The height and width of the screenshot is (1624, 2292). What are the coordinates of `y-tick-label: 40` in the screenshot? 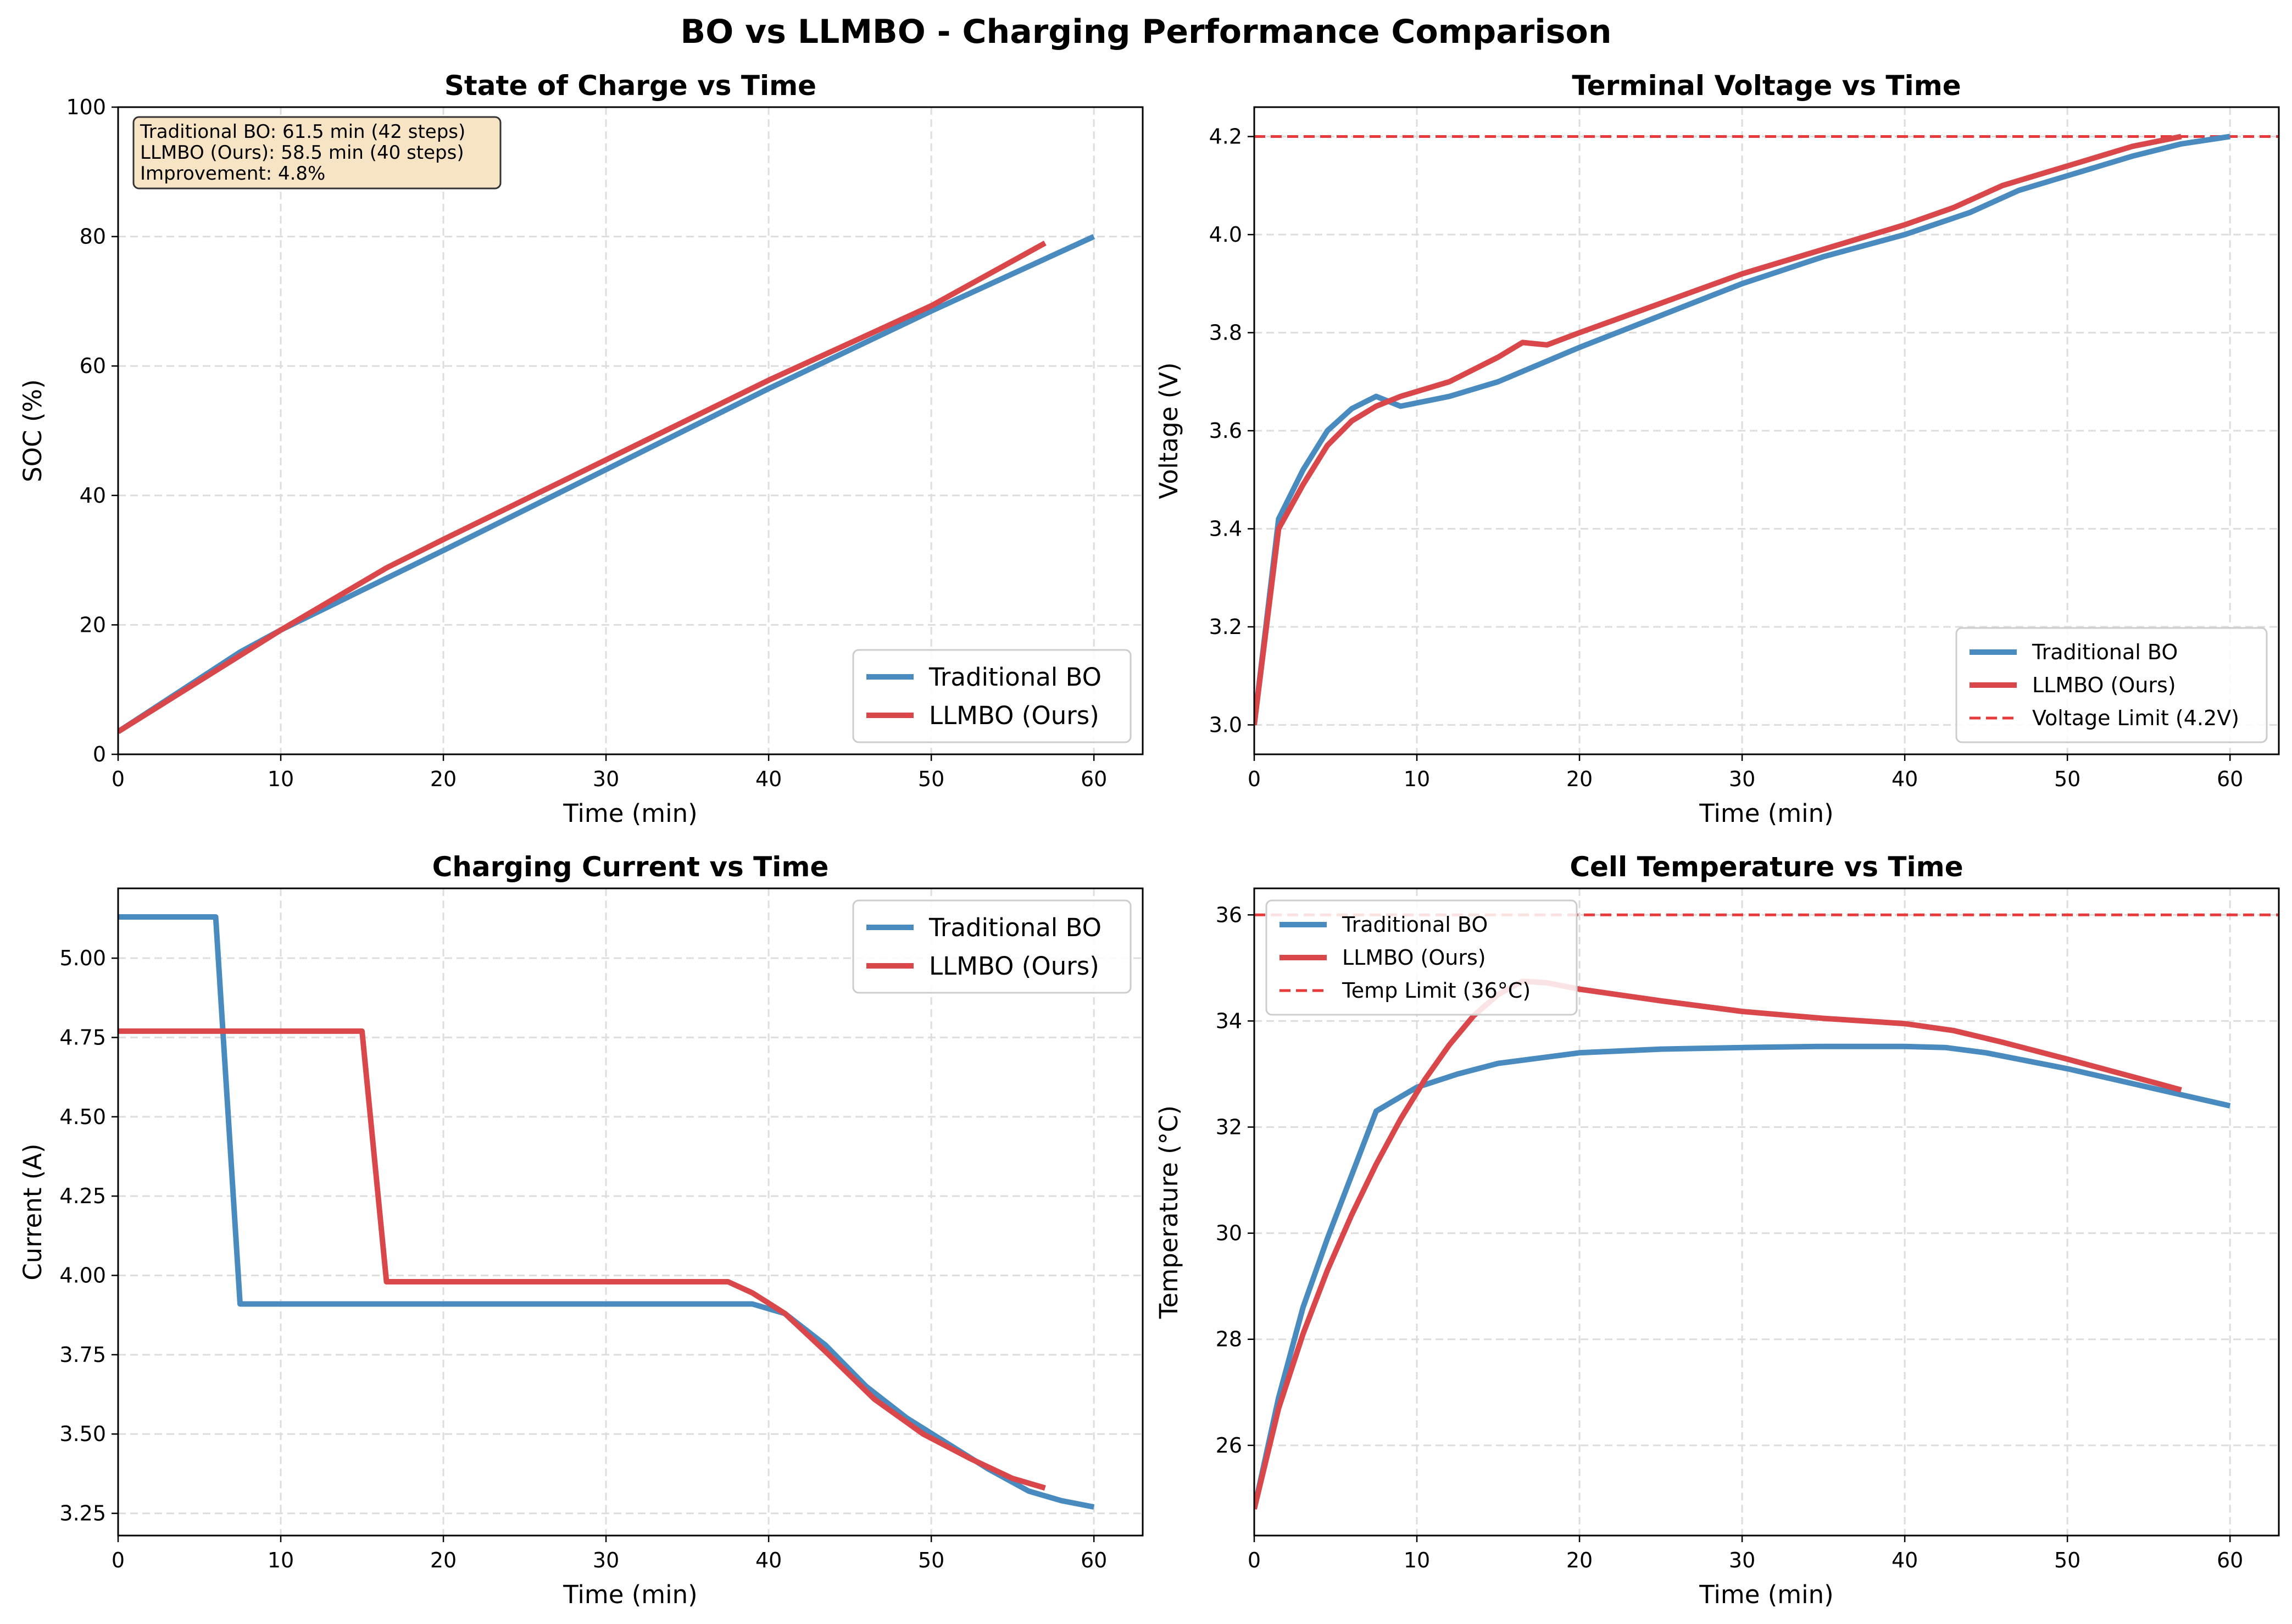 It's located at (93, 495).